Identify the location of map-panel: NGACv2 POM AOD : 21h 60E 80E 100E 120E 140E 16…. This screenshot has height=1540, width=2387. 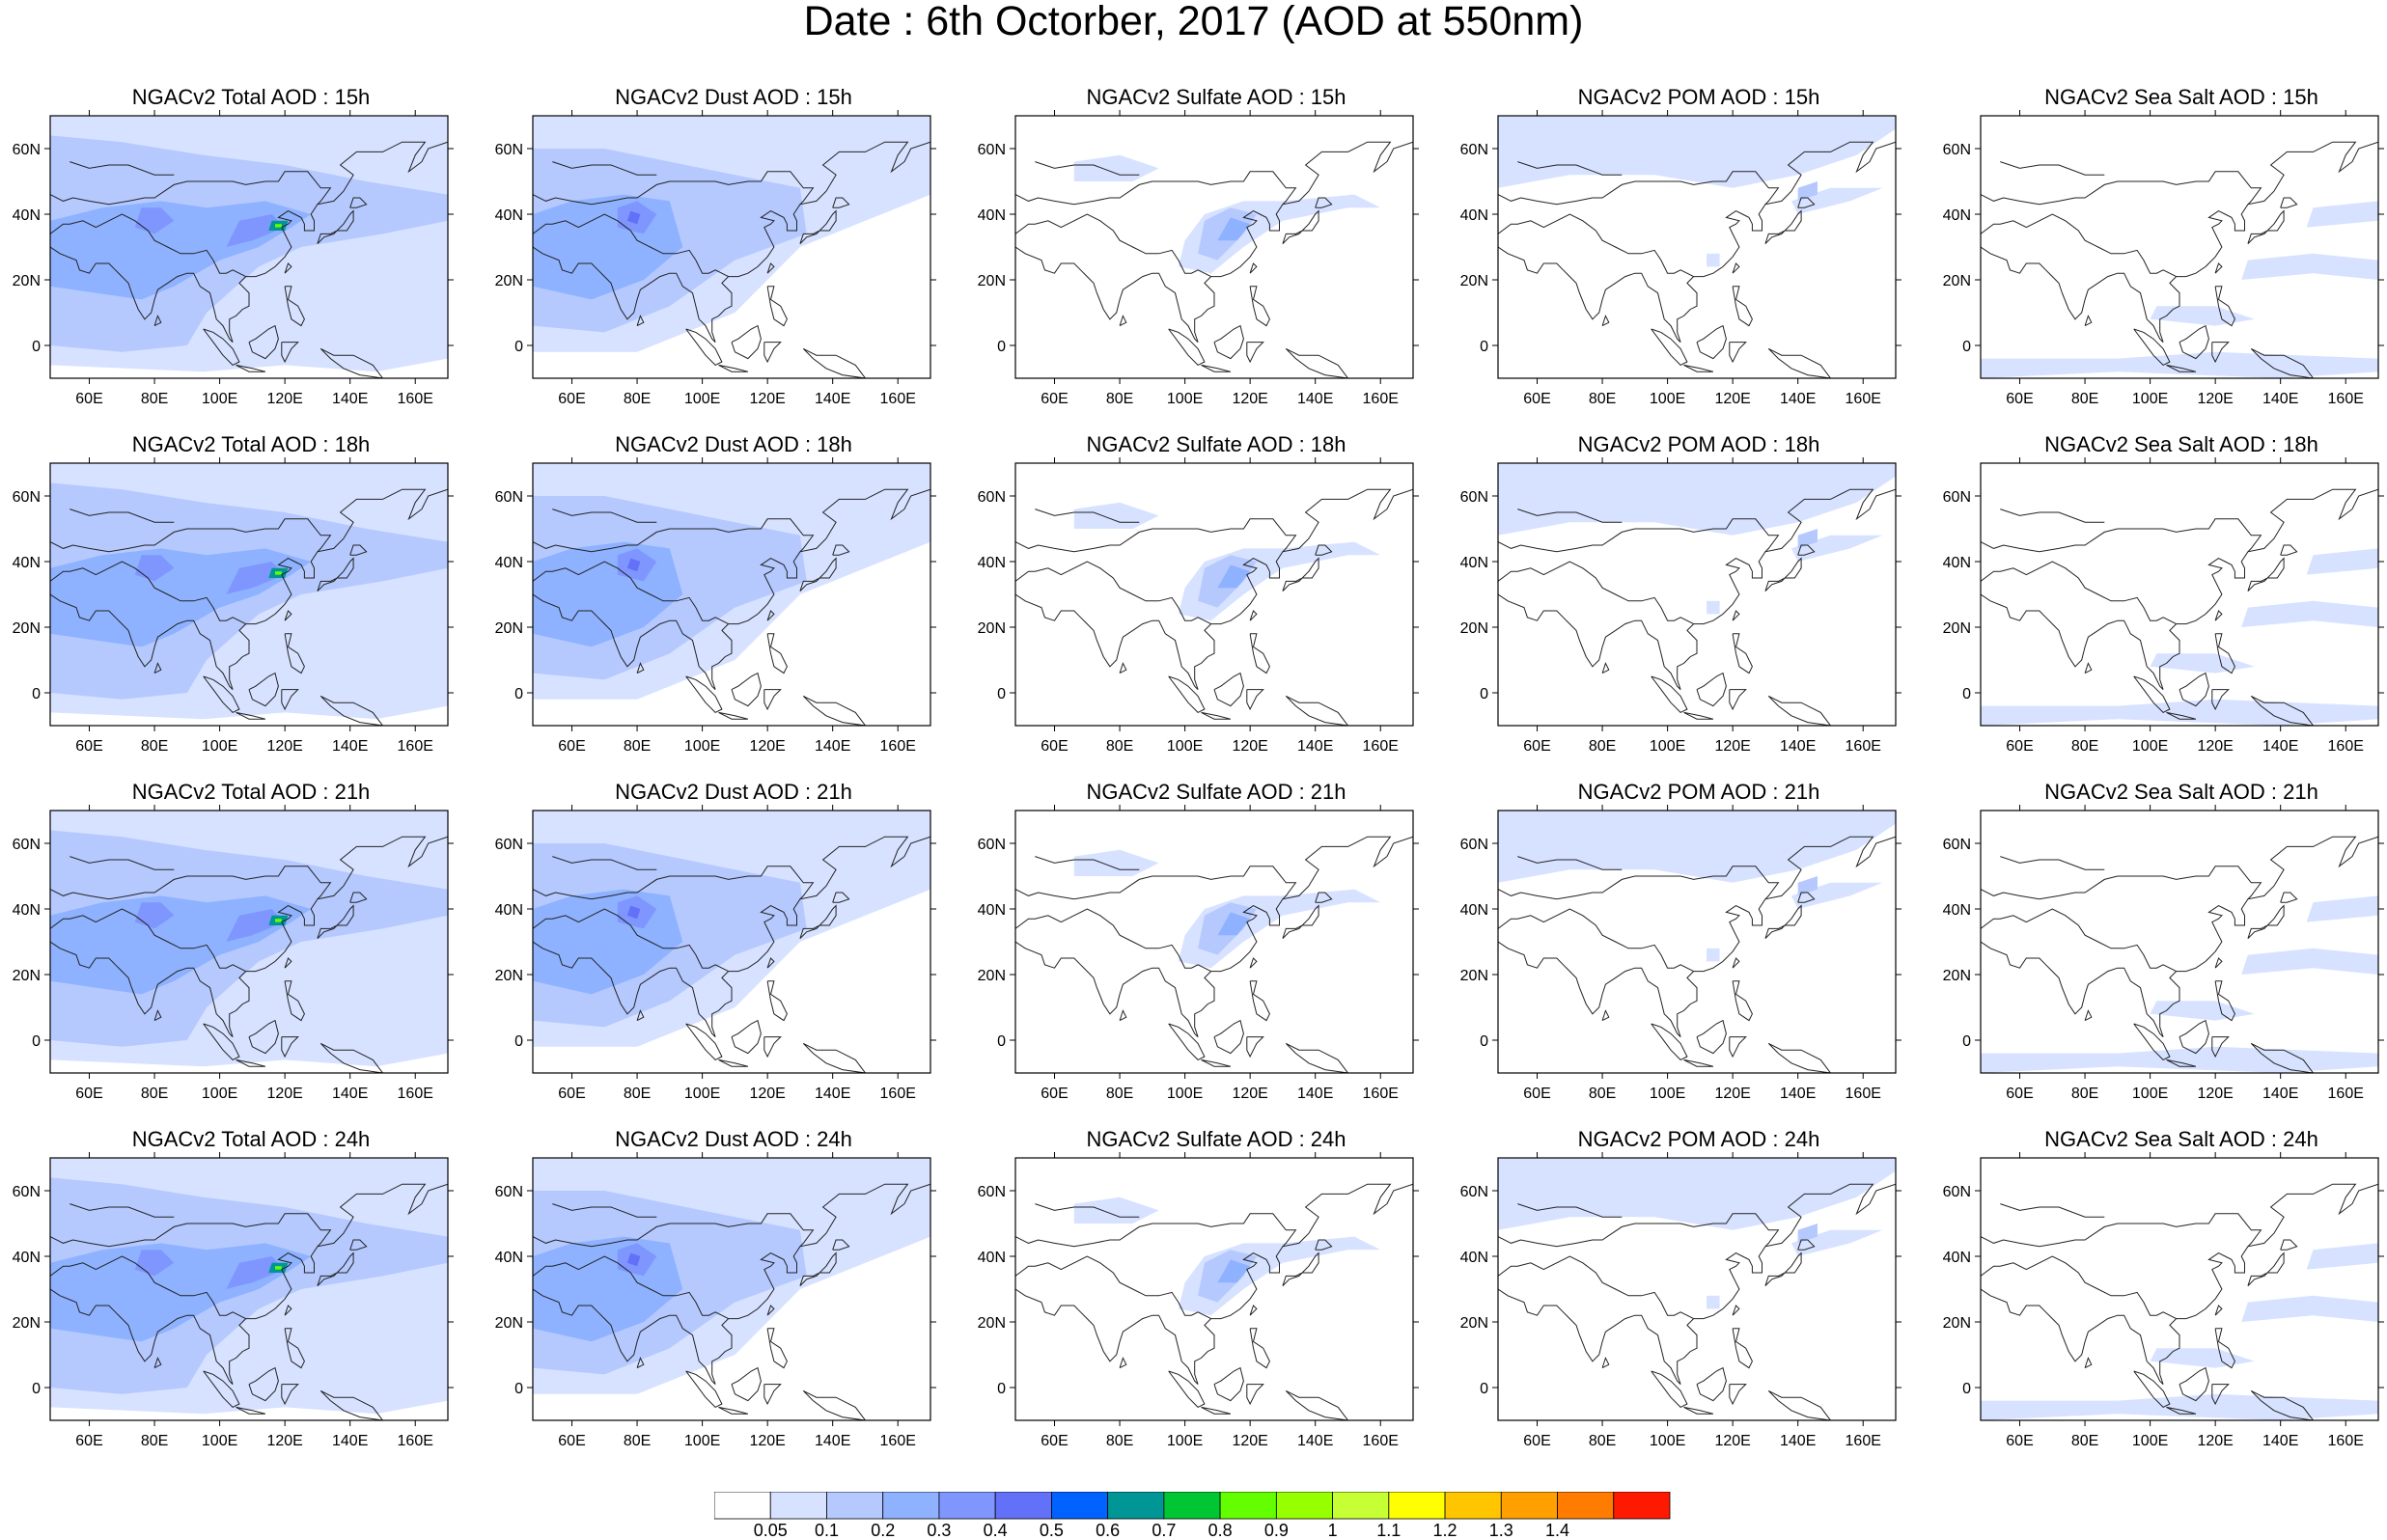
(1698, 953).